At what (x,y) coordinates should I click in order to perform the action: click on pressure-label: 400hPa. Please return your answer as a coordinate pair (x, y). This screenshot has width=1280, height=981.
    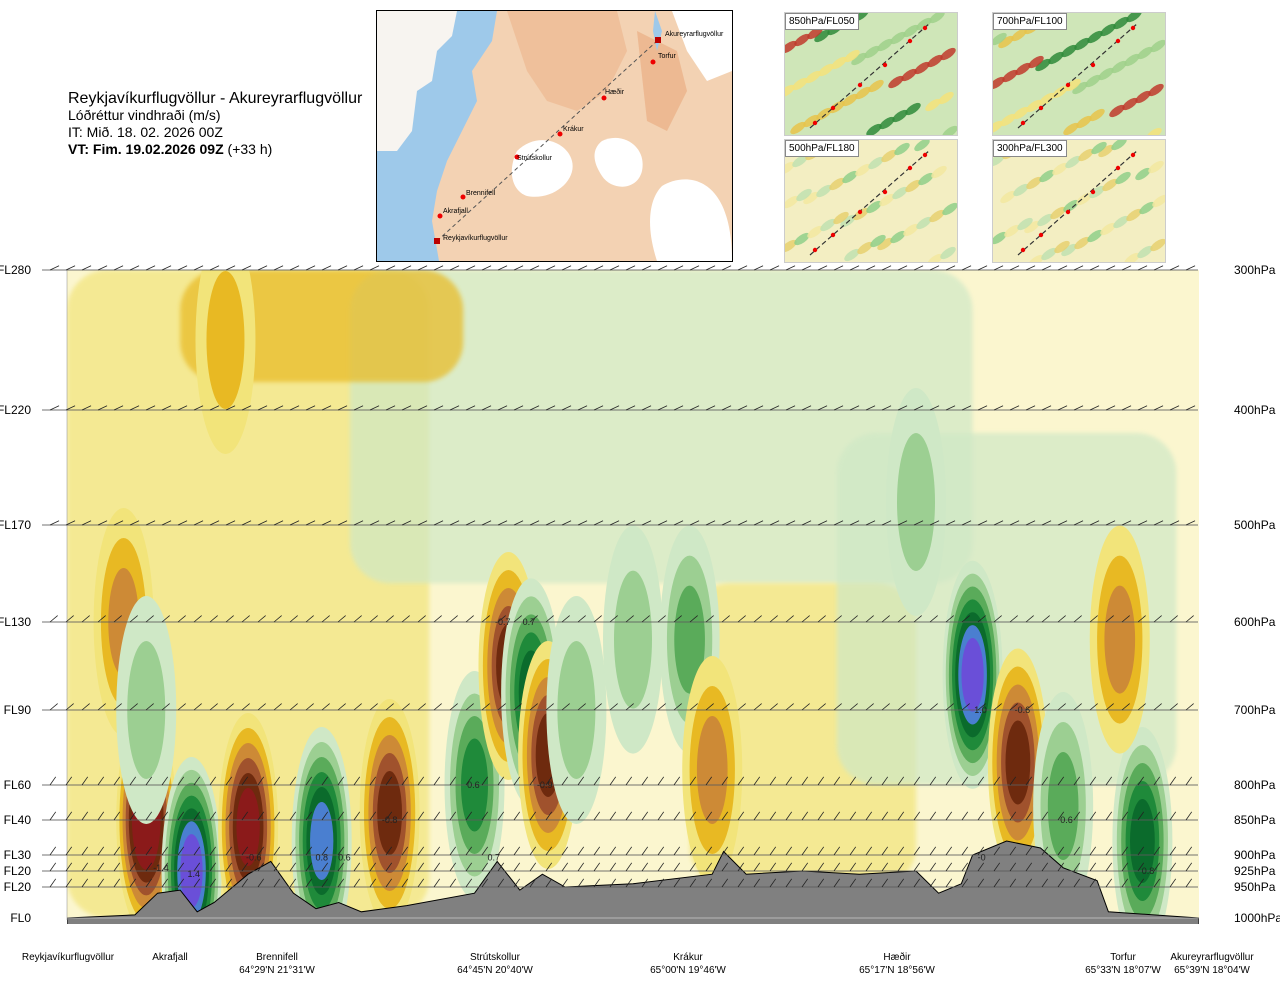
    Looking at the image, I should click on (1255, 410).